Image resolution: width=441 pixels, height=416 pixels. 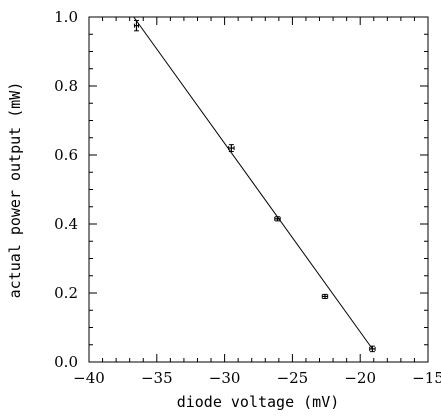 What do you see at coordinates (15, 190) in the screenshot?
I see `y-axis-title: actual power output (mW)` at bounding box center [15, 190].